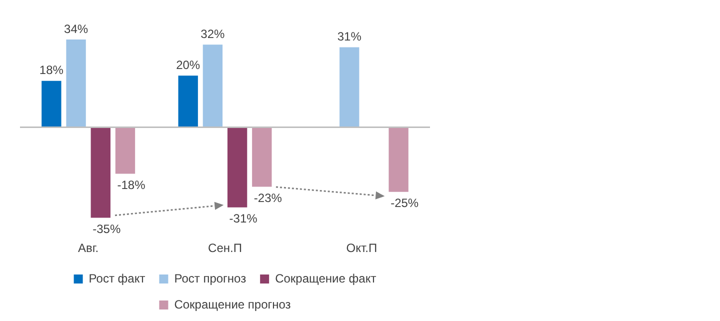  I want to click on data-label: 34%, so click(76, 29).